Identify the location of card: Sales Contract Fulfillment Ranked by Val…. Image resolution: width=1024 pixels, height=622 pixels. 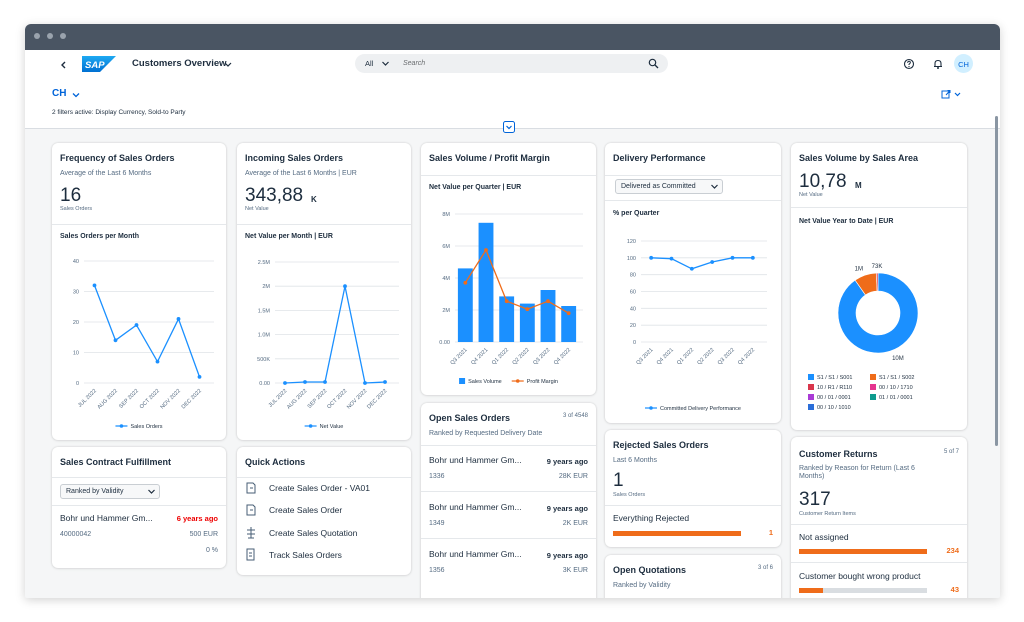
(139, 507).